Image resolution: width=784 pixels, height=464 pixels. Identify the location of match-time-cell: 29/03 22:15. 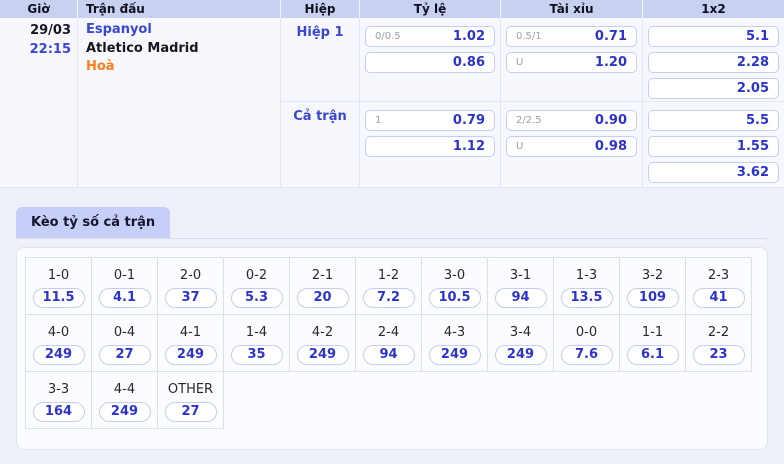
(39, 102).